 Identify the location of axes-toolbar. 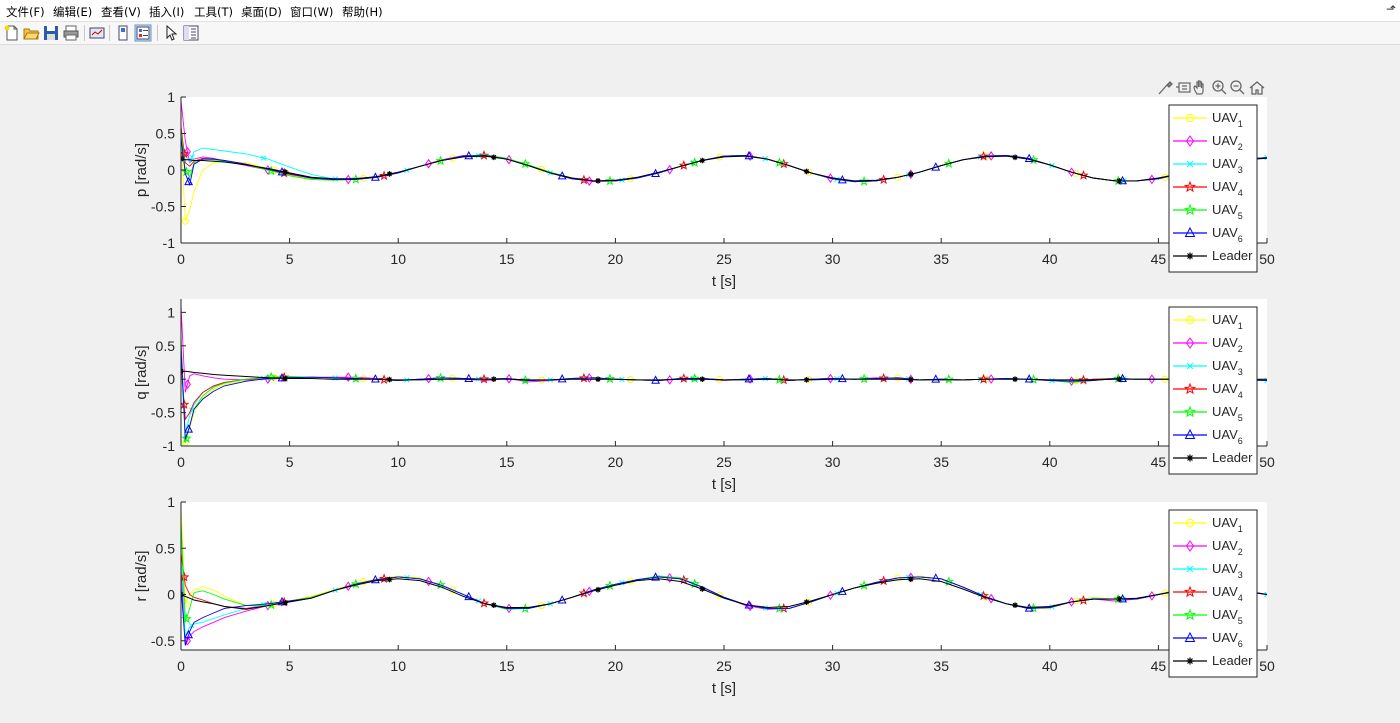
(1212, 88).